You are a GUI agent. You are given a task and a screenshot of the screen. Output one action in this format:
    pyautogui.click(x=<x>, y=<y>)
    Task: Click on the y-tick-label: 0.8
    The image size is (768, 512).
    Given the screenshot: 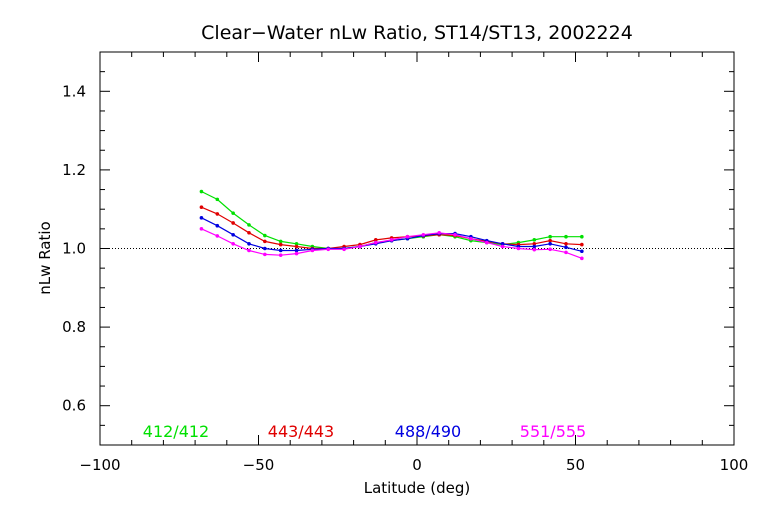 What is the action you would take?
    pyautogui.click(x=74, y=327)
    